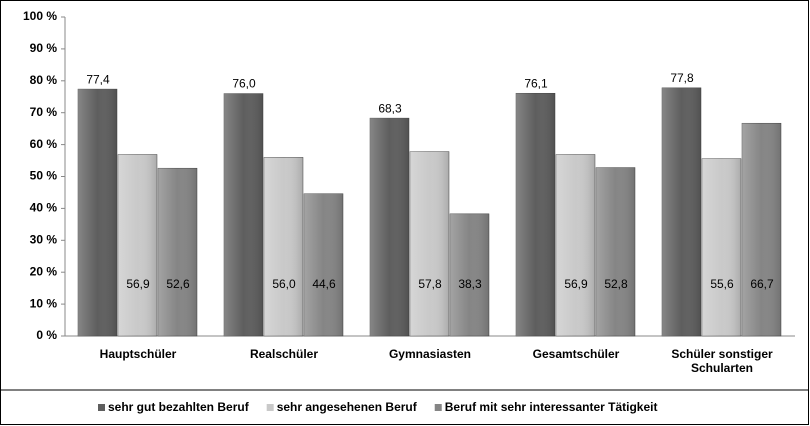  I want to click on data-label: 55,6, so click(722, 284).